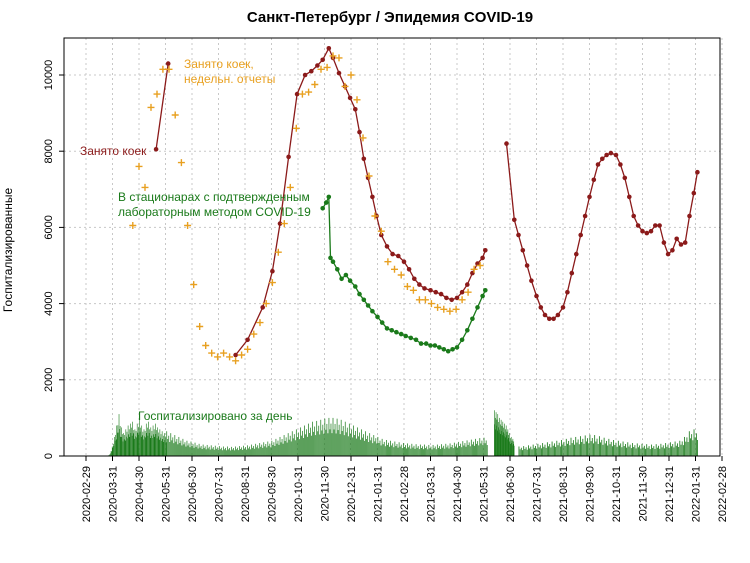 This screenshot has height=563, width=750. Describe the element at coordinates (193, 494) in the screenshot. I see `x-tick-label: 2020-06-30` at that location.